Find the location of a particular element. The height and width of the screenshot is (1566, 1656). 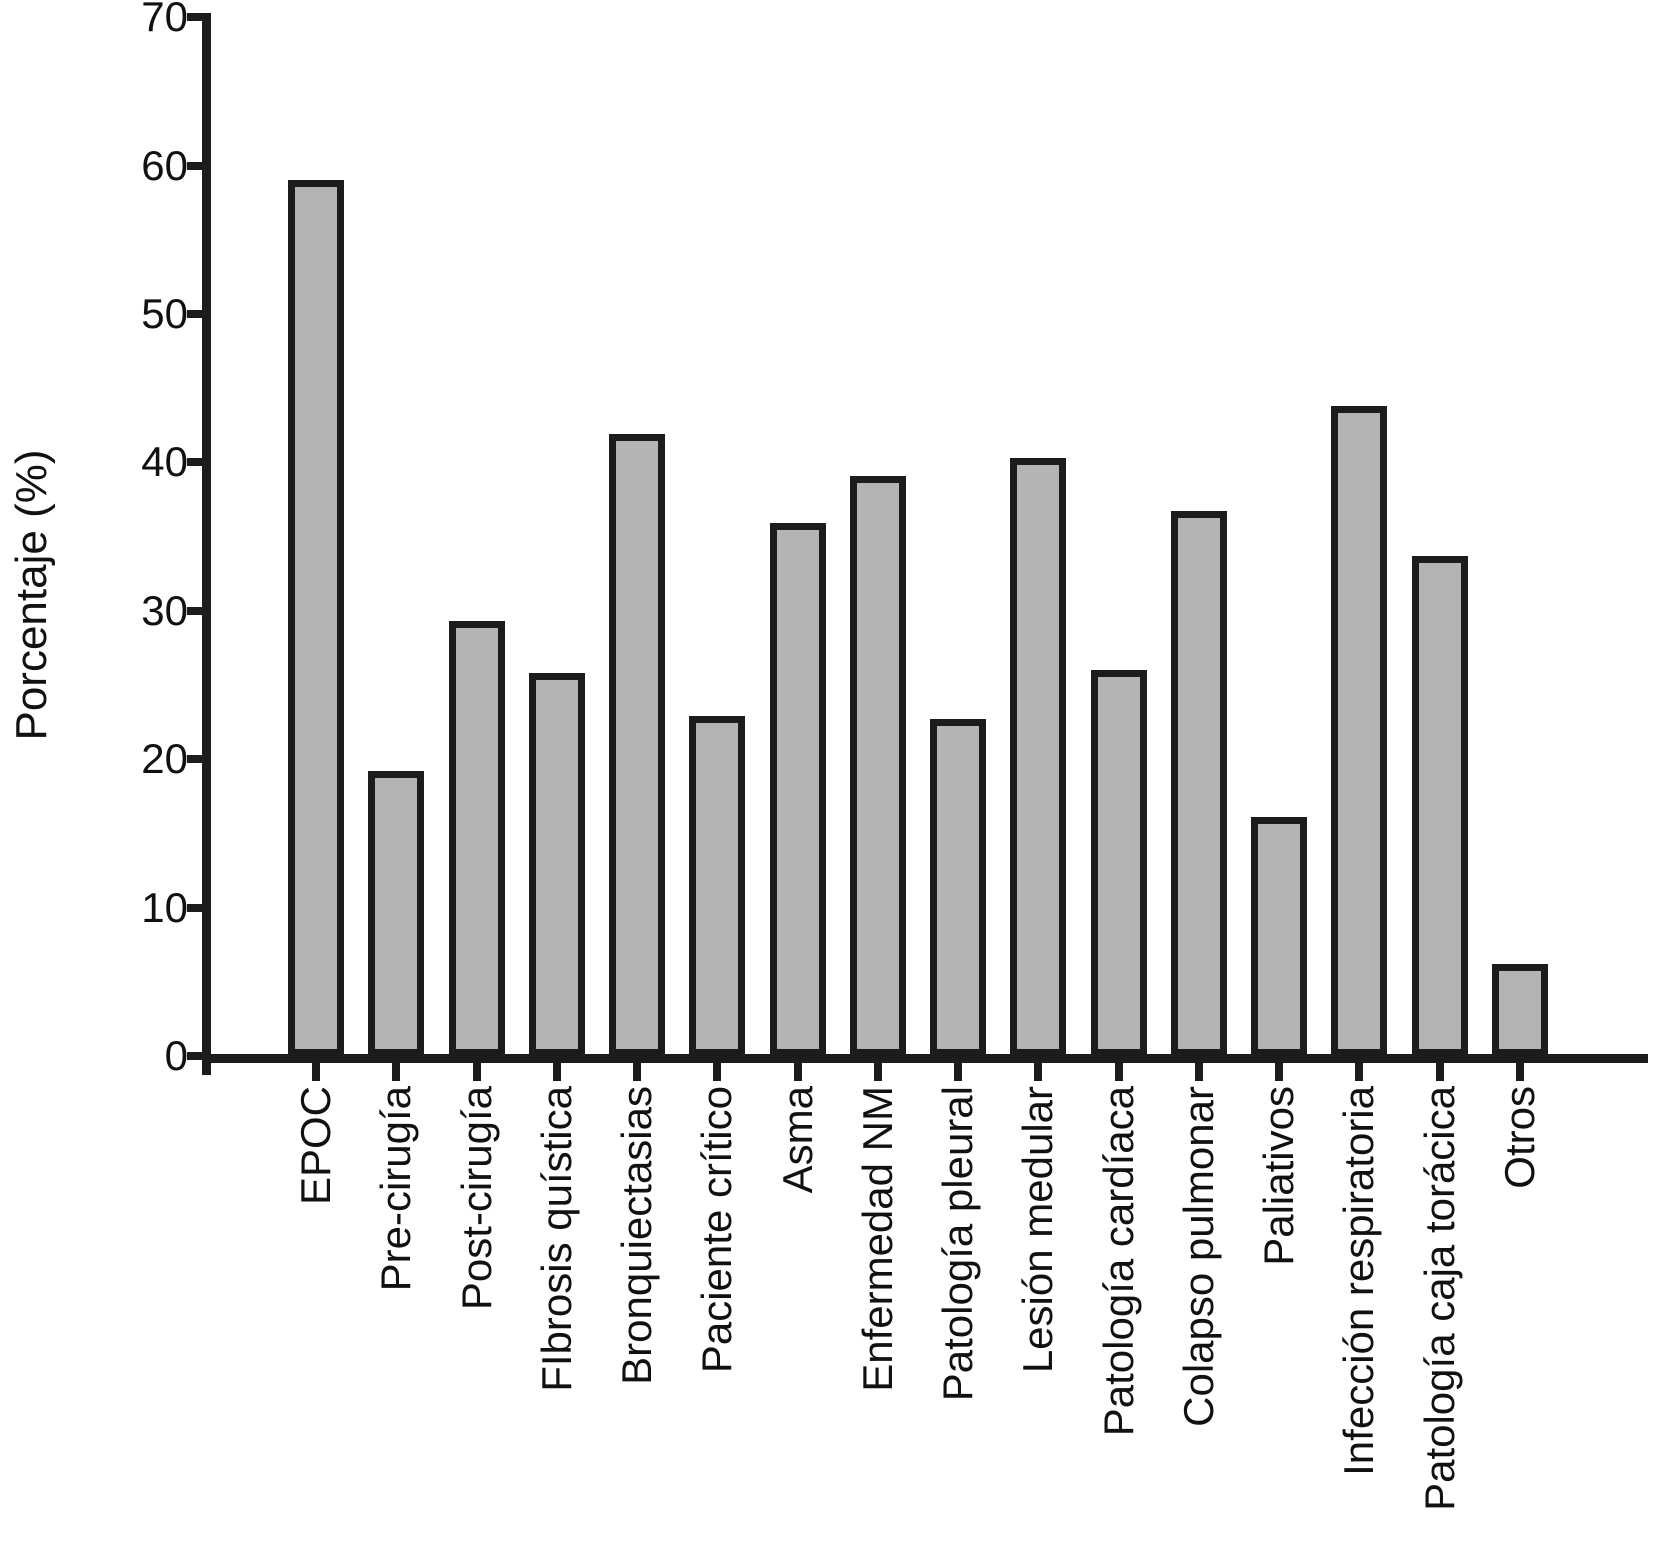

x-axis-label: Infección respiratoria is located at coordinates (1358, 1281).